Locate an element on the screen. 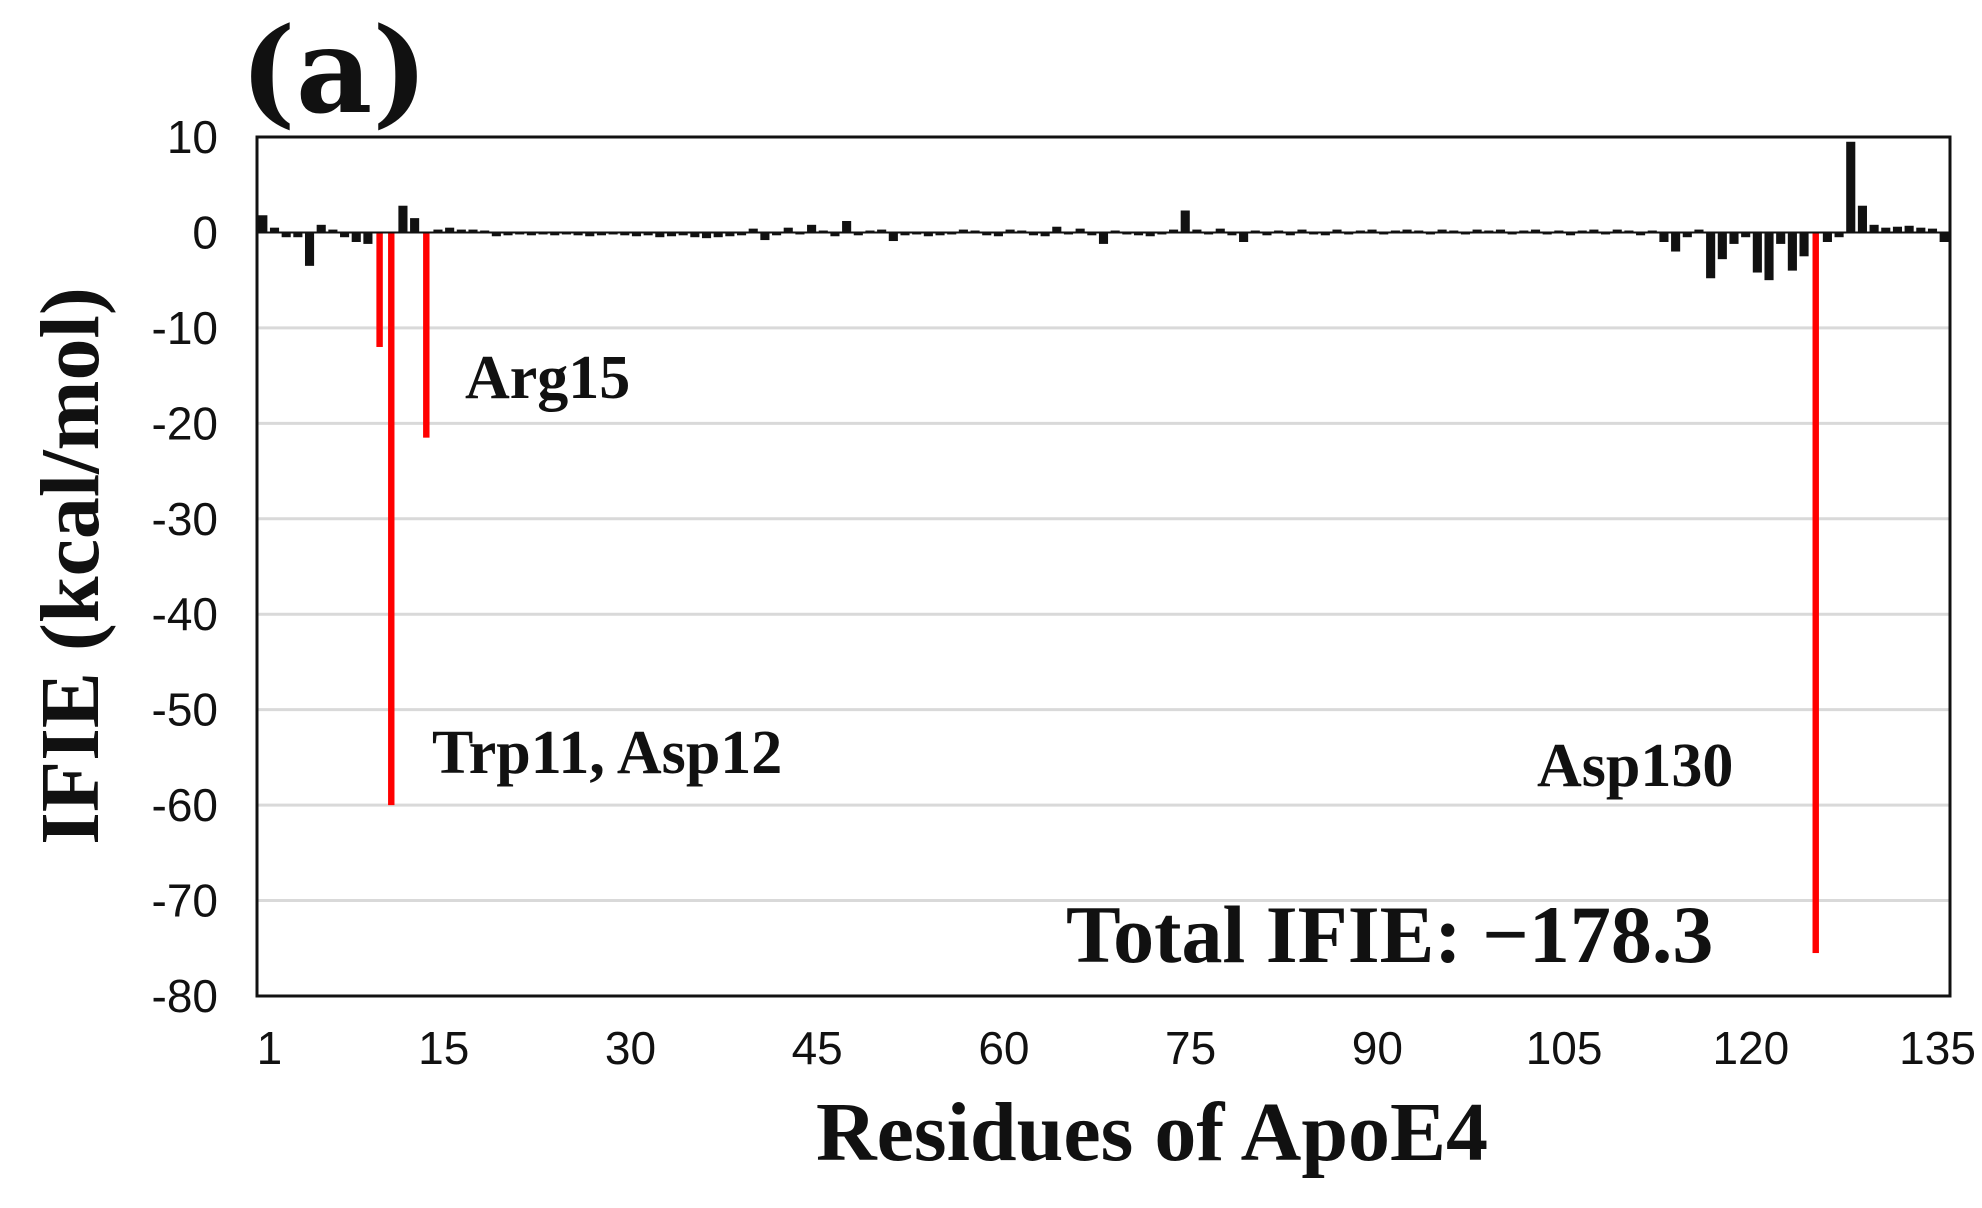 Image resolution: width=1982 pixels, height=1208 pixels. x-axis-title: Residues of ApoE4 is located at coordinates (1152, 1132).